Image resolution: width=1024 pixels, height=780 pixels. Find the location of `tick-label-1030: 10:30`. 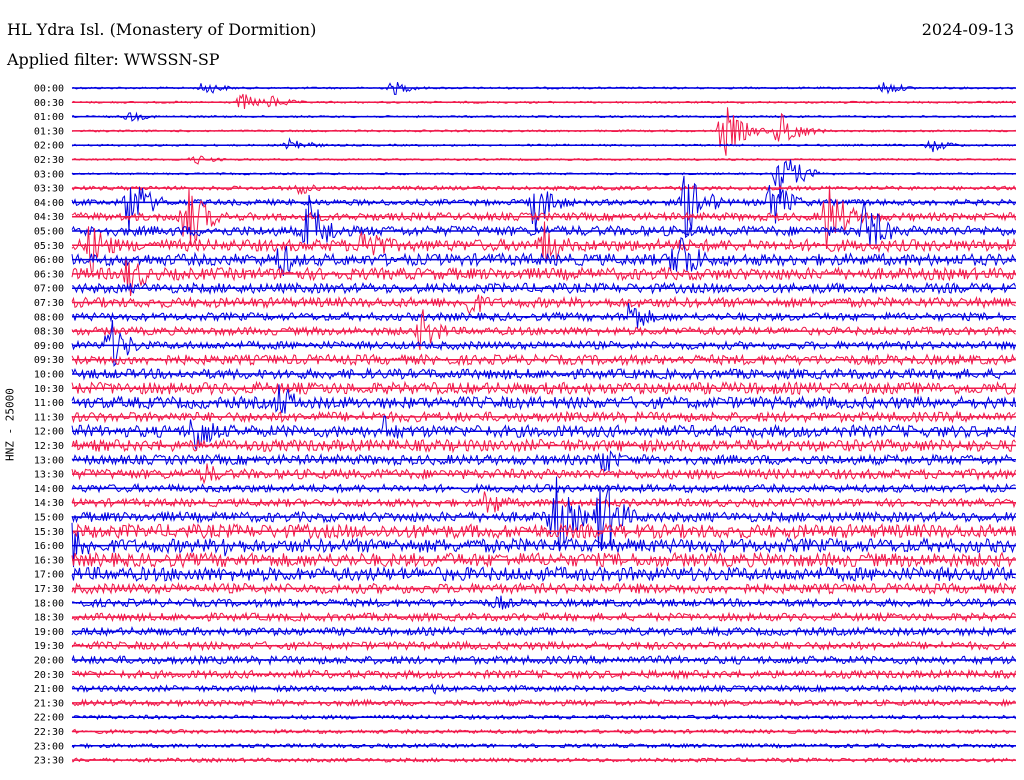

tick-label-1030: 10:30 is located at coordinates (49, 389).